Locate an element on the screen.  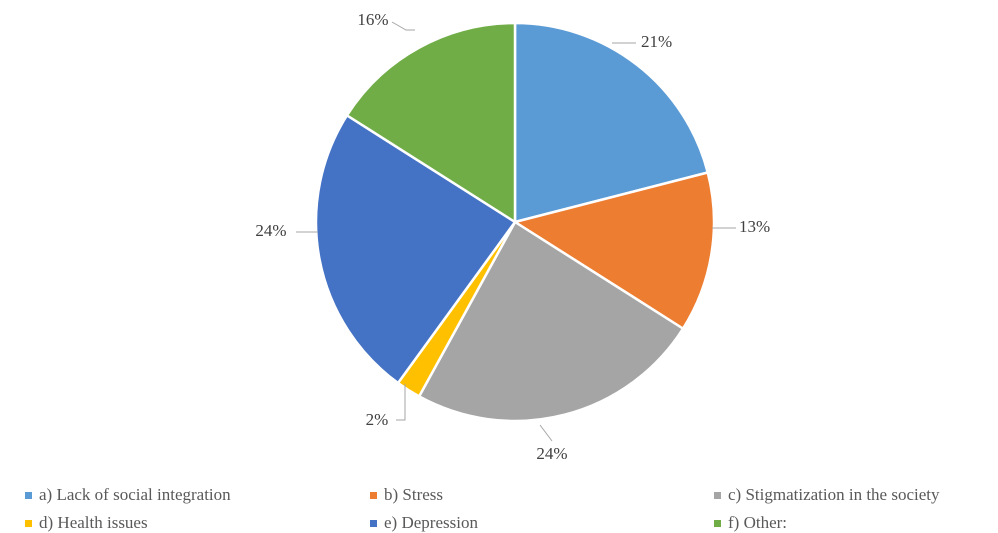
legend-label-d: d) Health issues is located at coordinates (93, 522).